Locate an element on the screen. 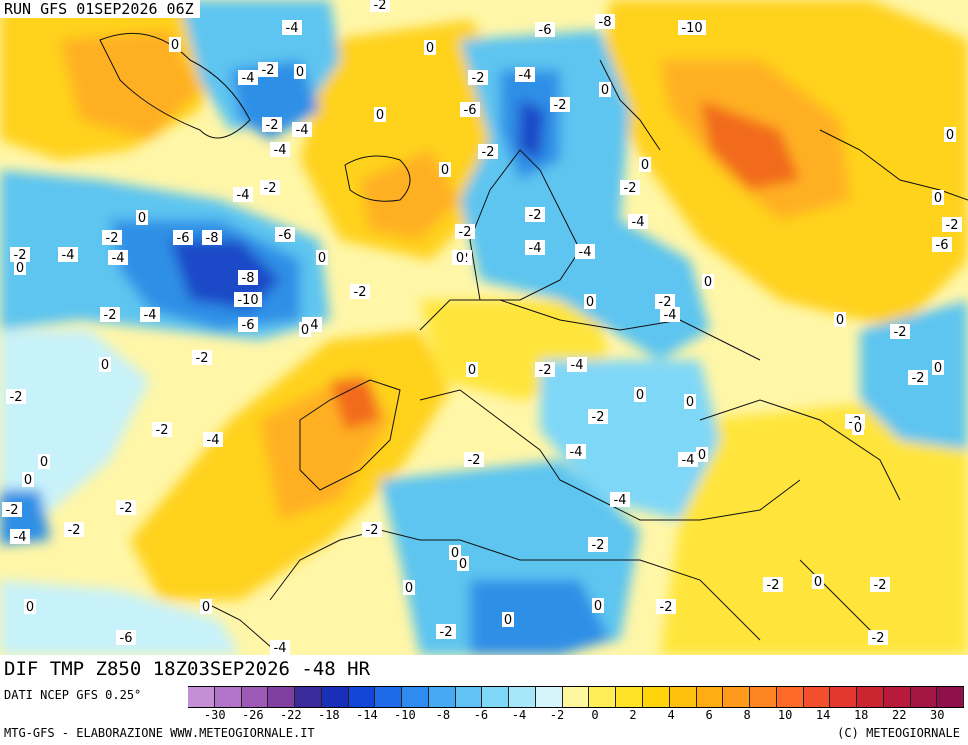  field-title: DIF TMP Z850 18Z03SEP2026 -48 HR is located at coordinates (229, 669).